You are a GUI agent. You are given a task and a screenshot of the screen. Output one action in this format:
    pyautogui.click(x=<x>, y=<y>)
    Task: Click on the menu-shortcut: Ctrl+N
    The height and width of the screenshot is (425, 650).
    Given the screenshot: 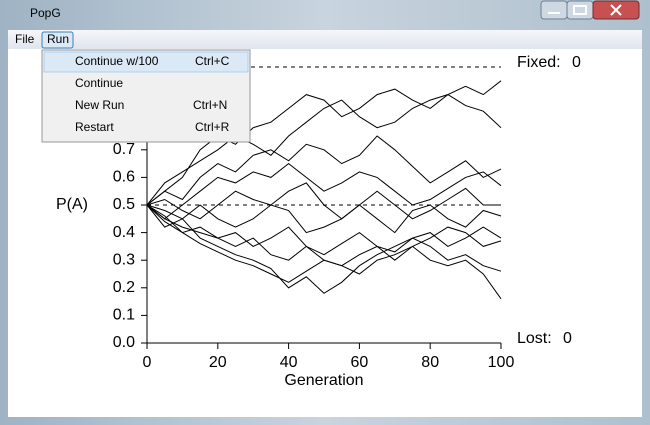 What is the action you would take?
    pyautogui.click(x=210, y=105)
    